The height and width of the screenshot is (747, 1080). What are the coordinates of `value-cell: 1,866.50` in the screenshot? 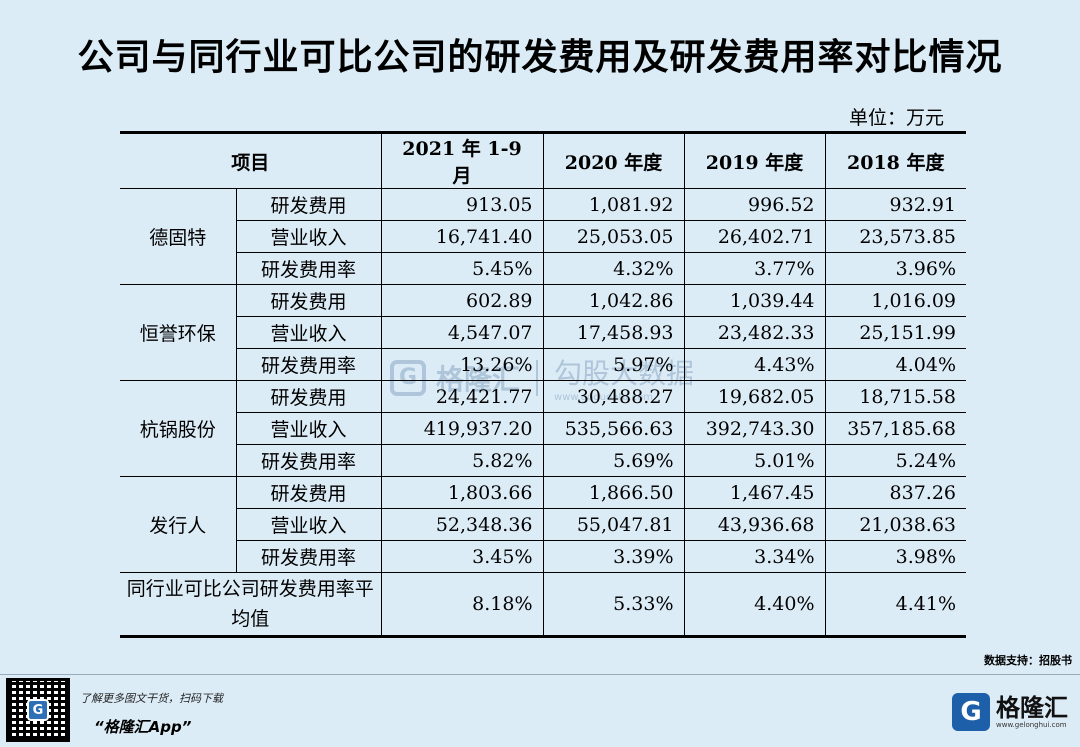 It's located at (613, 492).